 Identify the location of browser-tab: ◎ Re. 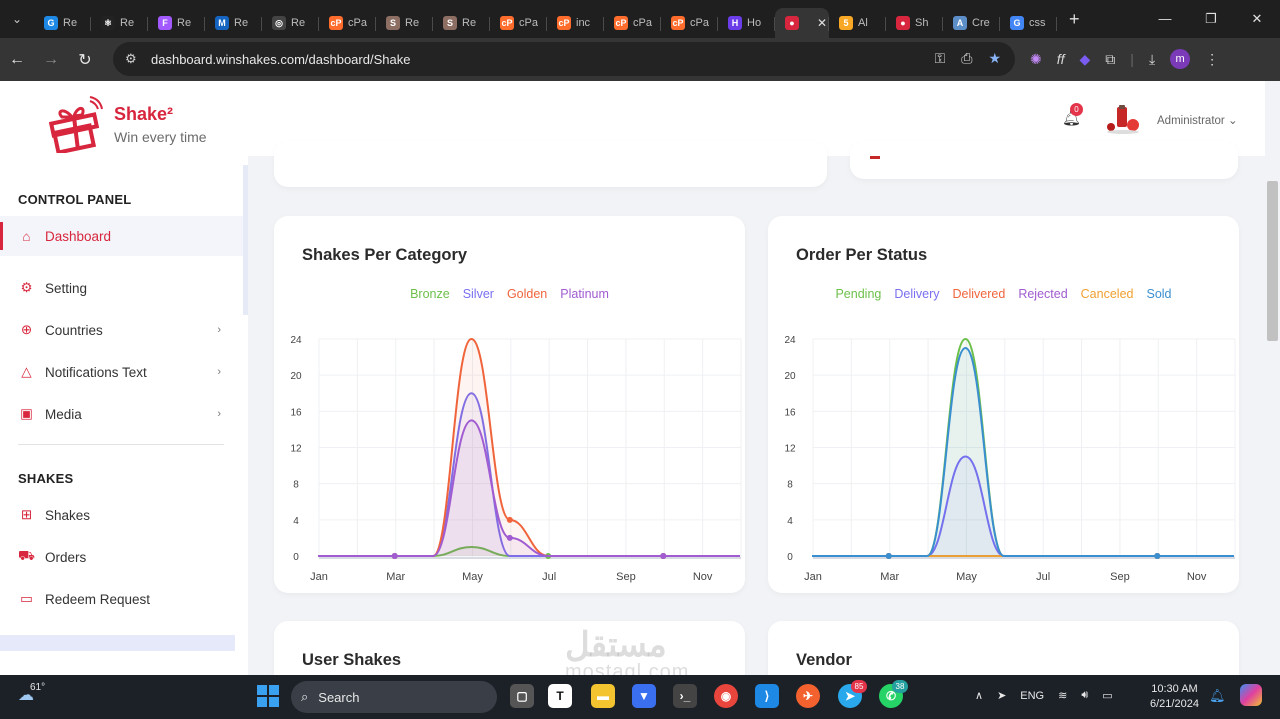
(290, 23).